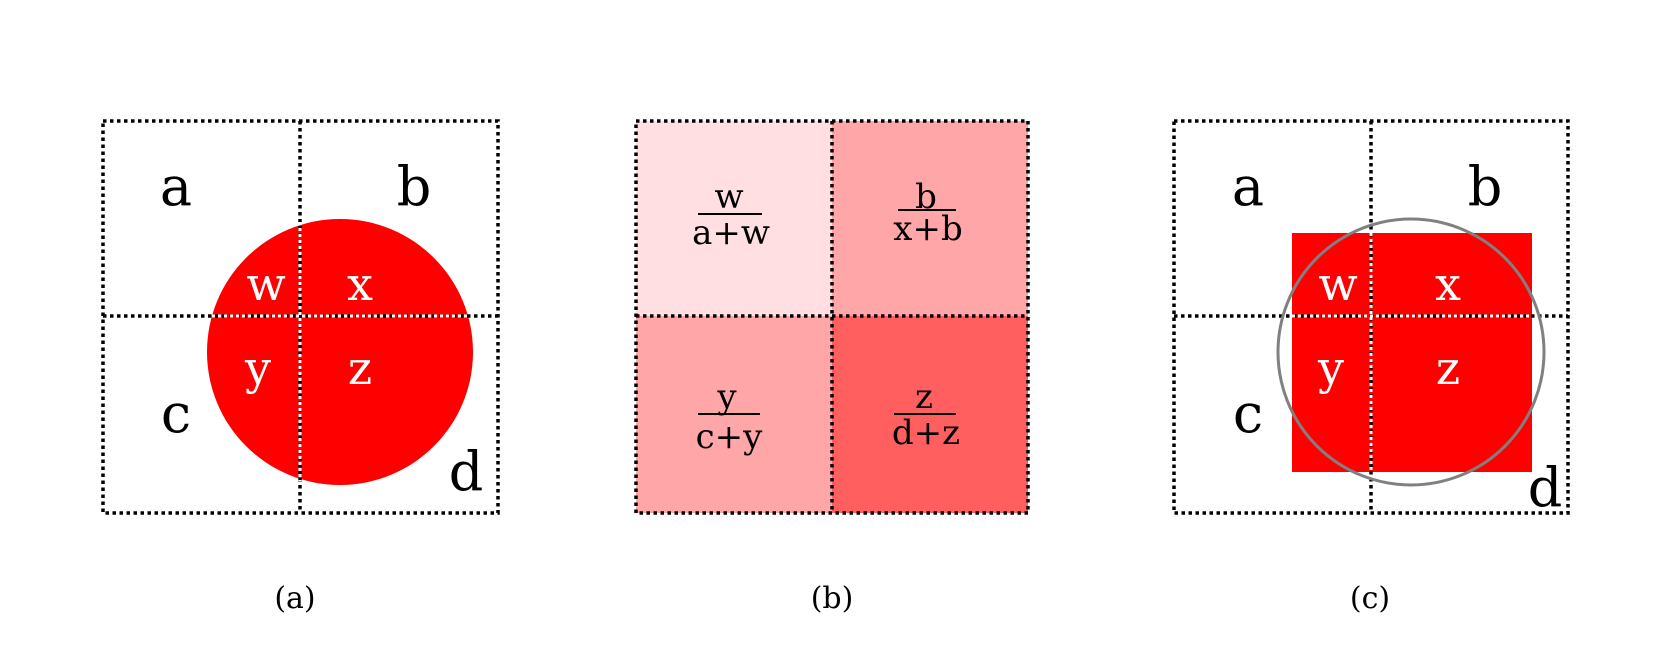  I want to click on panel-c-red-square, so click(1412, 352).